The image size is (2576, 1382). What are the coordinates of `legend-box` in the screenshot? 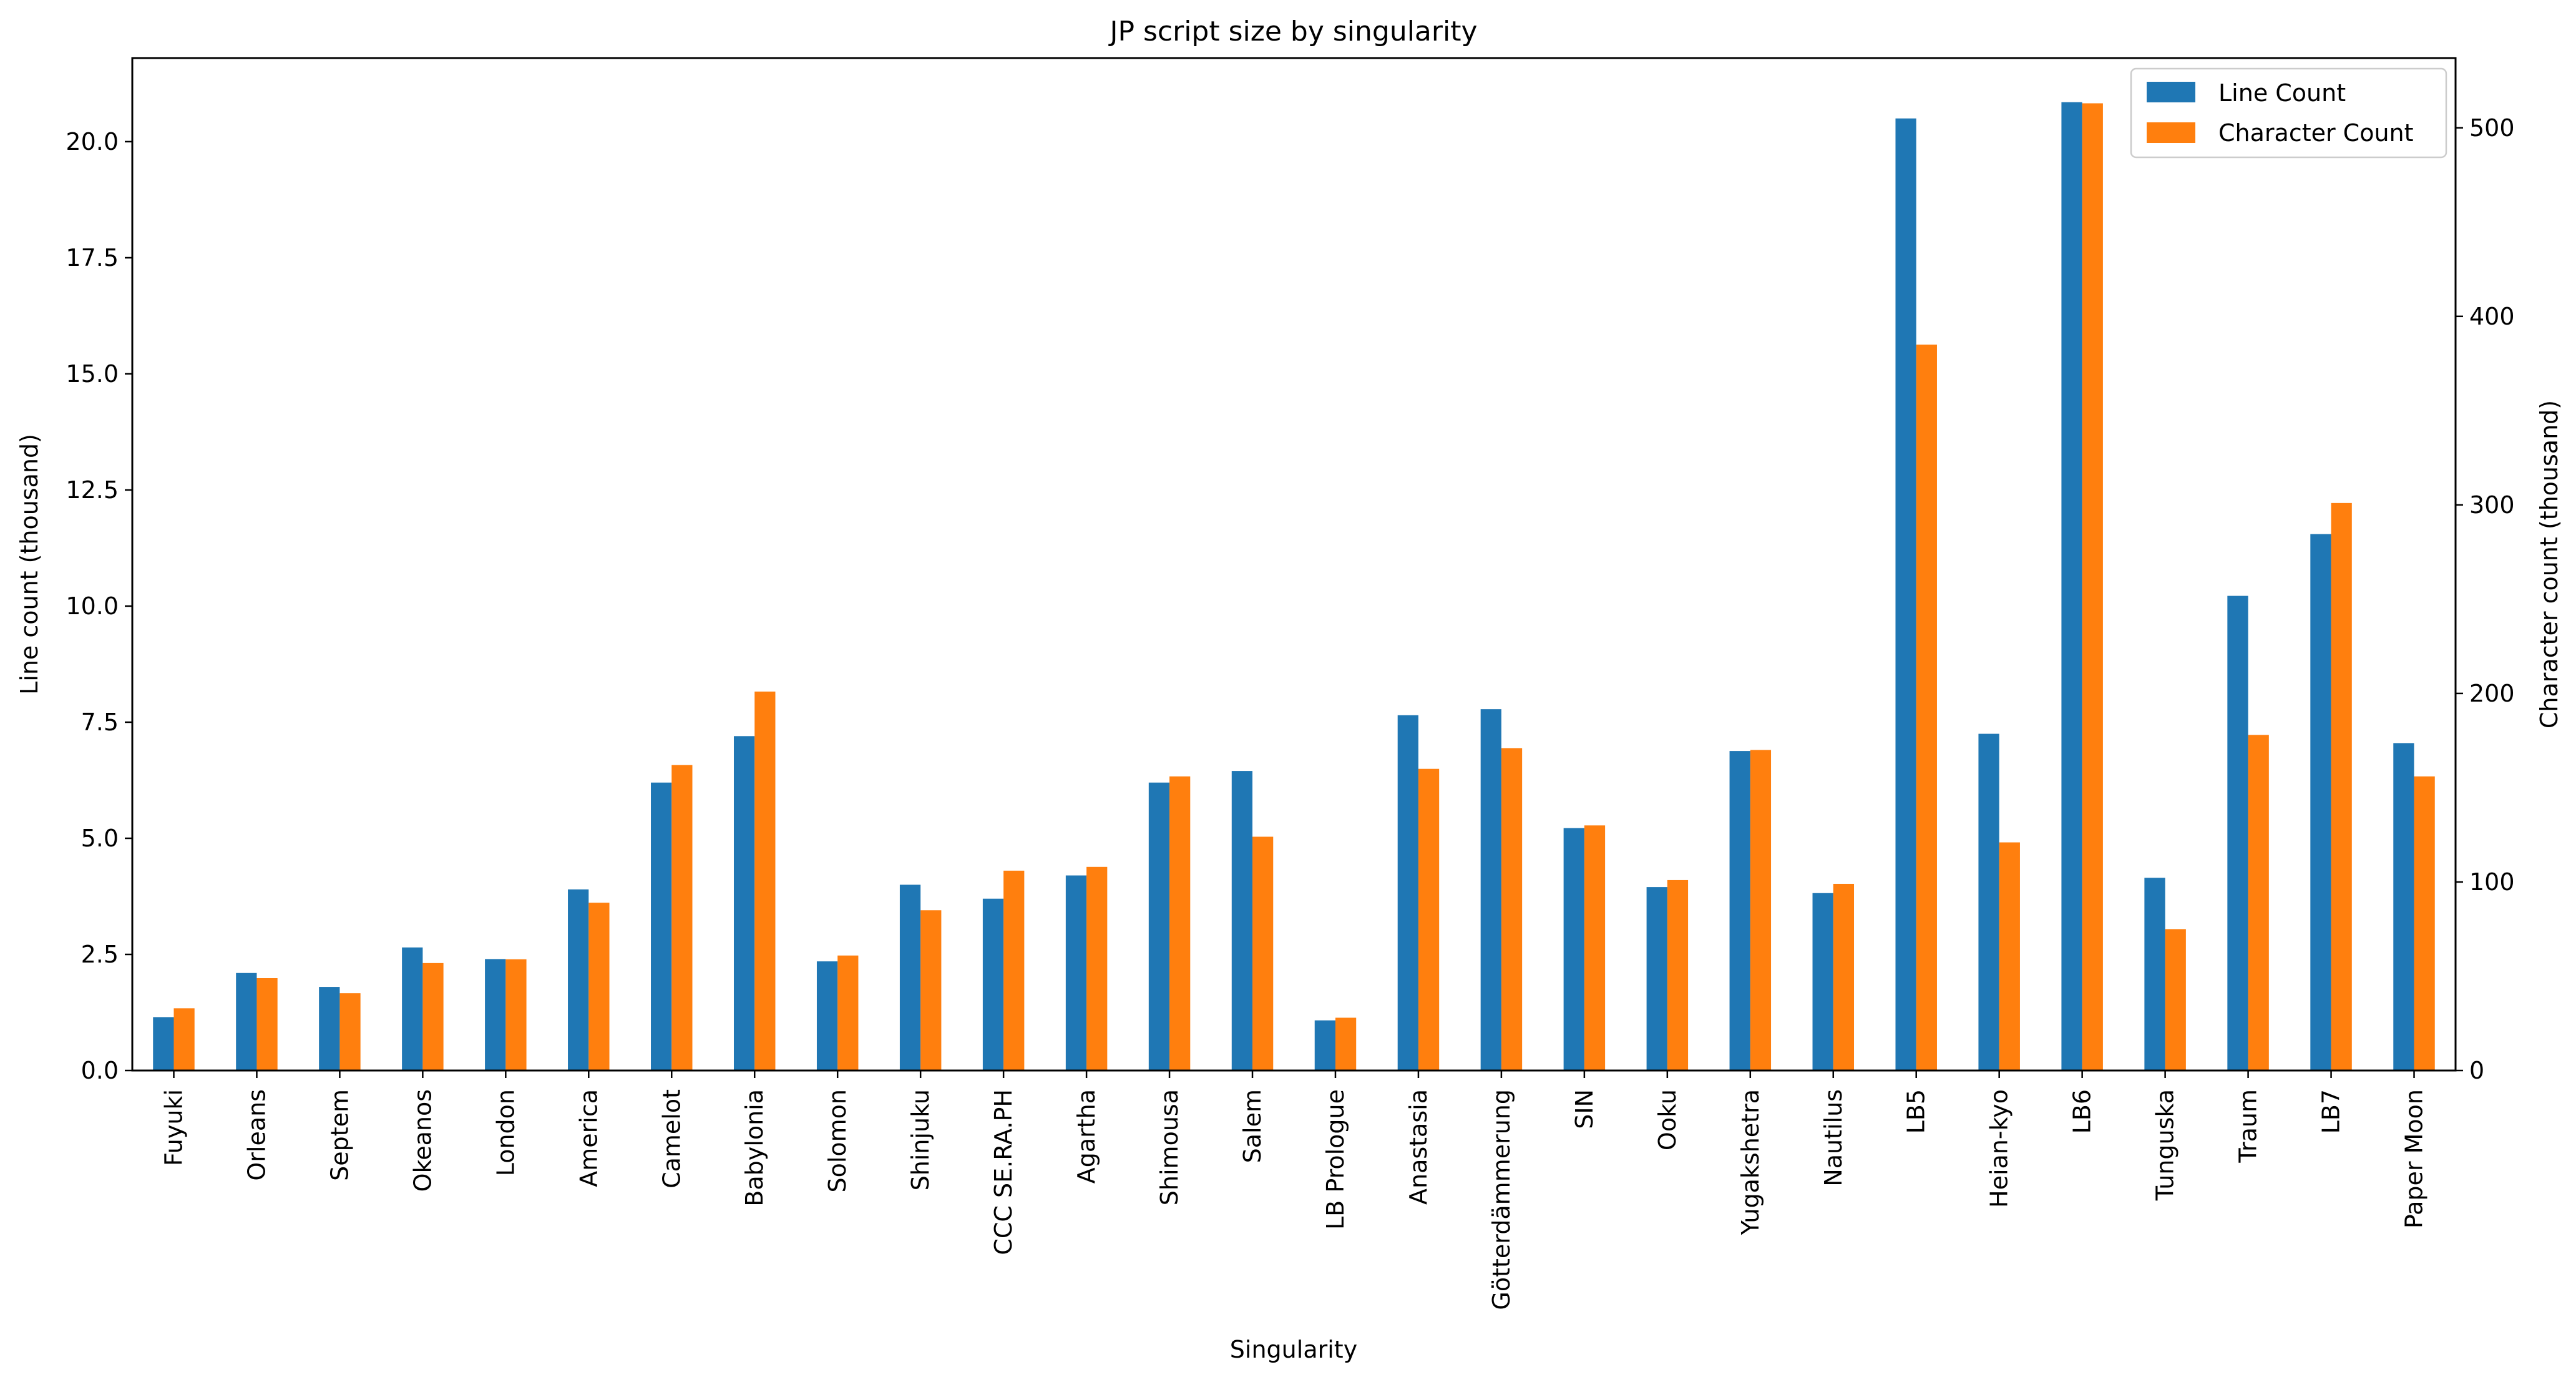 It's located at (2288, 113).